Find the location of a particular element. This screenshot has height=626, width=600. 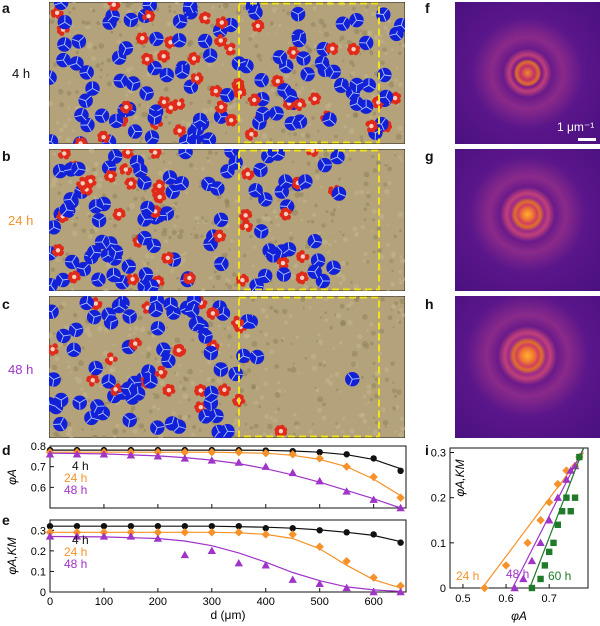

y-tick-label: 0.2 is located at coordinates (438, 499).